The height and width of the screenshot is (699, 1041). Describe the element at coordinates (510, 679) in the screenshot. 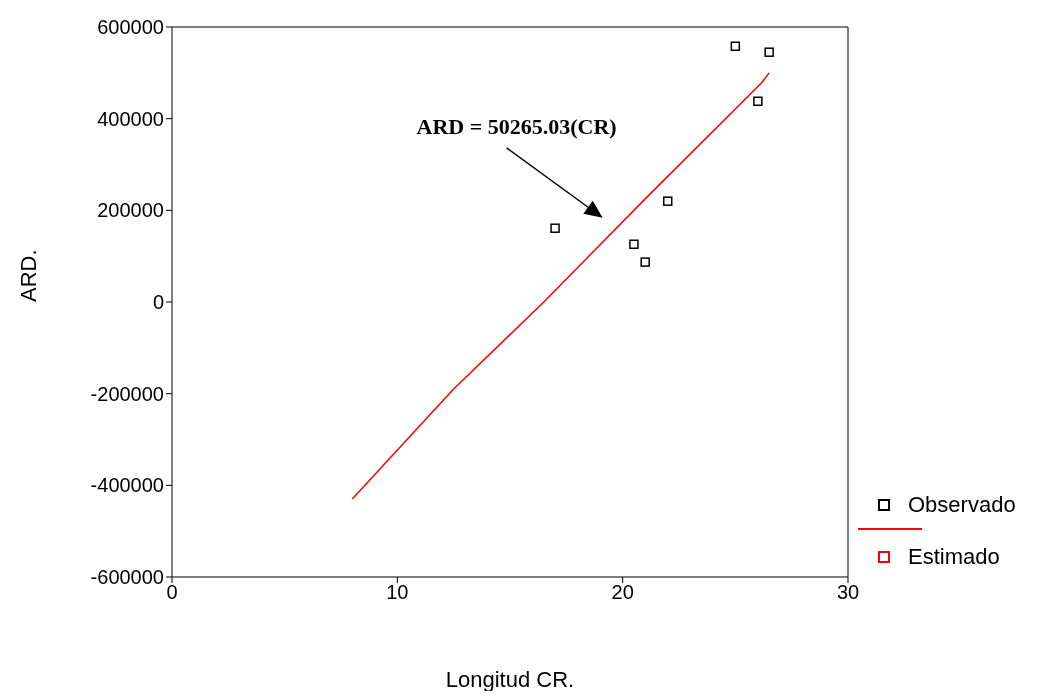

I see `x-axis-title: Longitud CR.` at that location.